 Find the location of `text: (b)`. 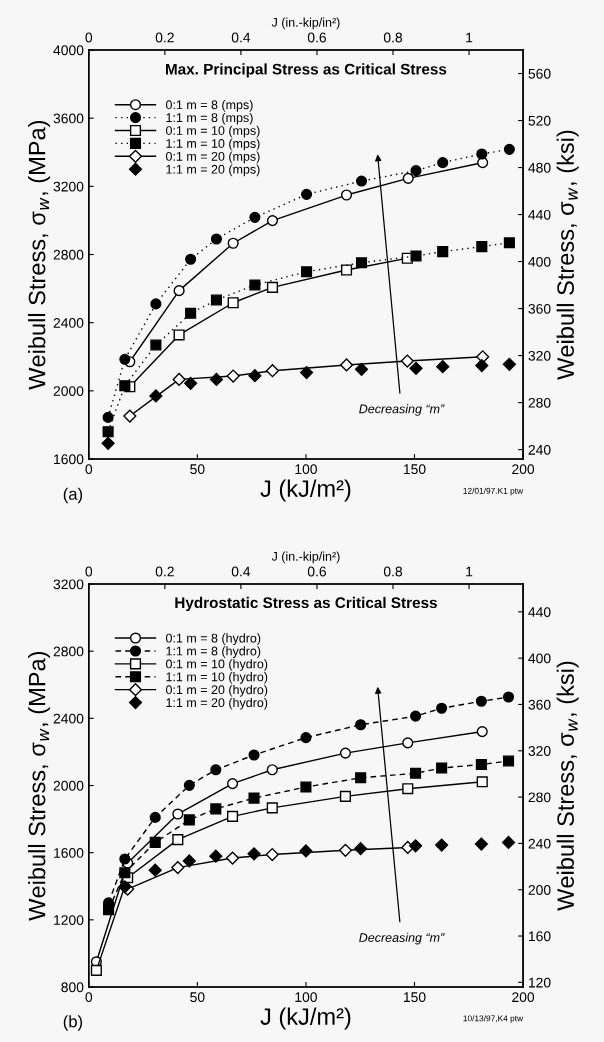

text: (b) is located at coordinates (73, 1023).